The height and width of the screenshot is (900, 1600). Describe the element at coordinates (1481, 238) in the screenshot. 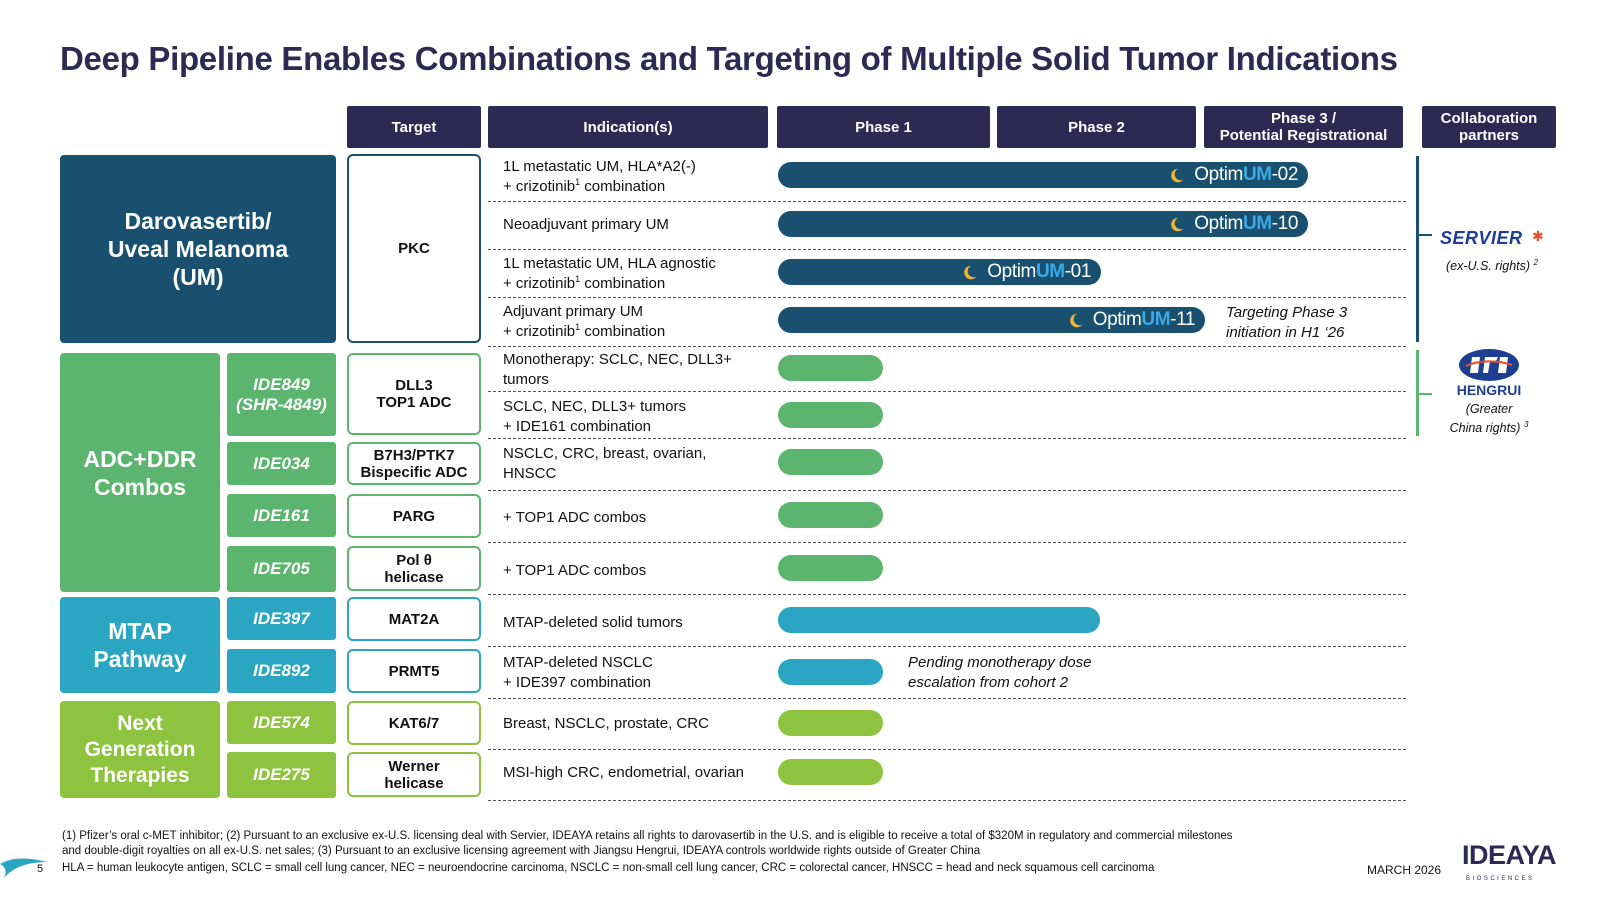

I see `servier-logo: SERVIER` at that location.